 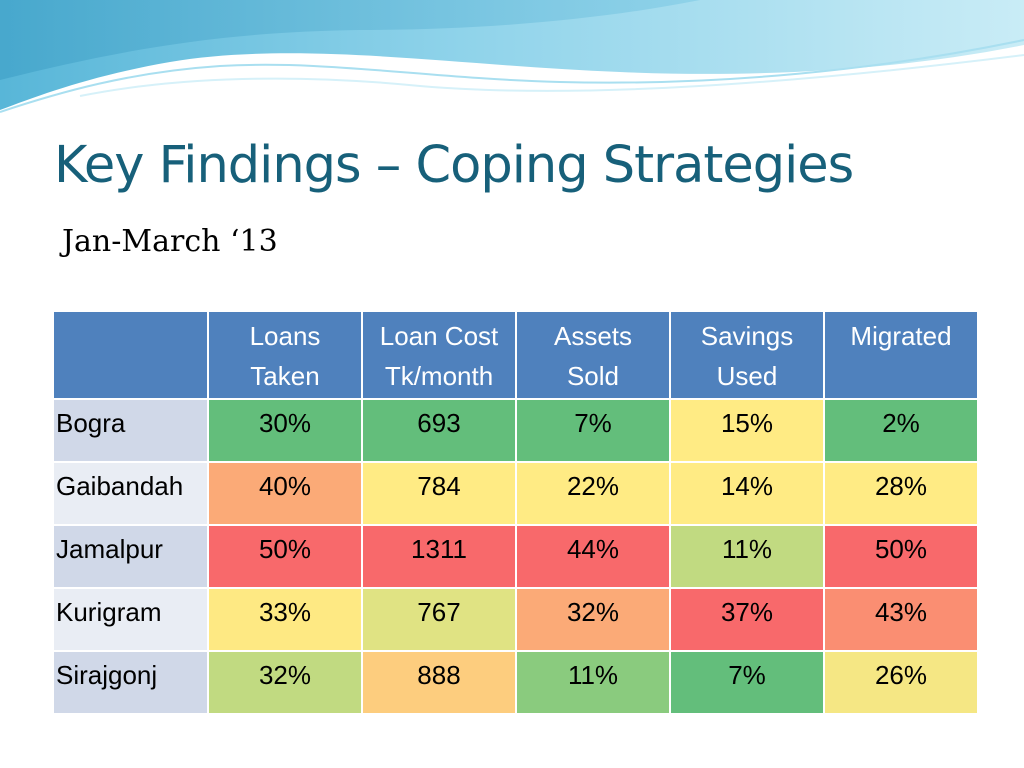 What do you see at coordinates (439, 556) in the screenshot?
I see `table-cell: 1311` at bounding box center [439, 556].